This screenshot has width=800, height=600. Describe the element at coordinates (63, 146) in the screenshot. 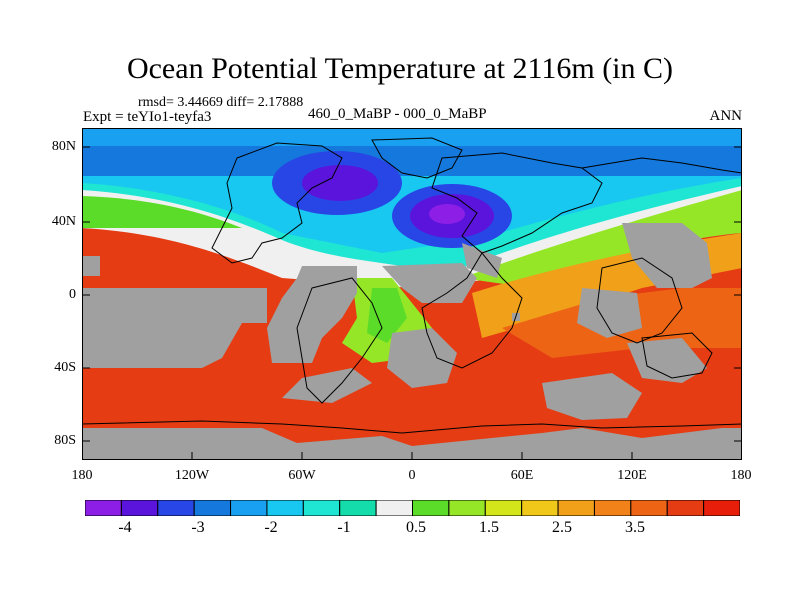

I see `lat-tick-80n: 80N` at that location.